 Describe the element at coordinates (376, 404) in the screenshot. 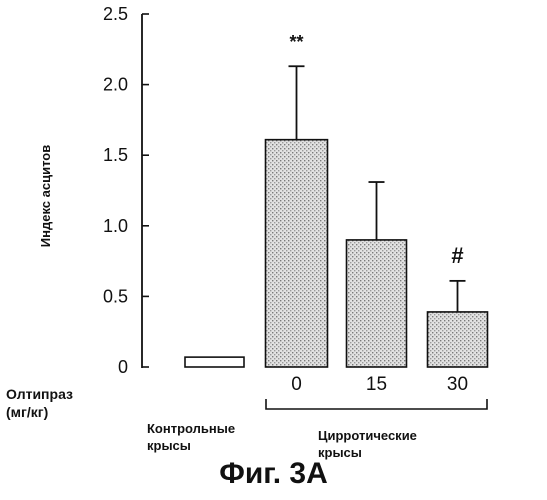

I see `cirrhotic-bracket` at that location.